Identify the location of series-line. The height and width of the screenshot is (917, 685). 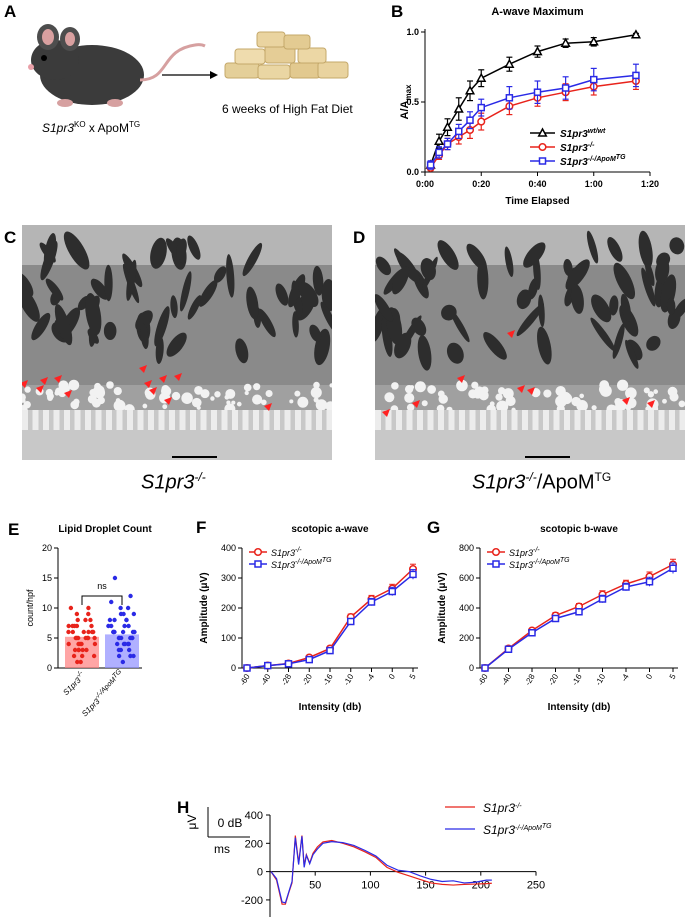
(579, 616).